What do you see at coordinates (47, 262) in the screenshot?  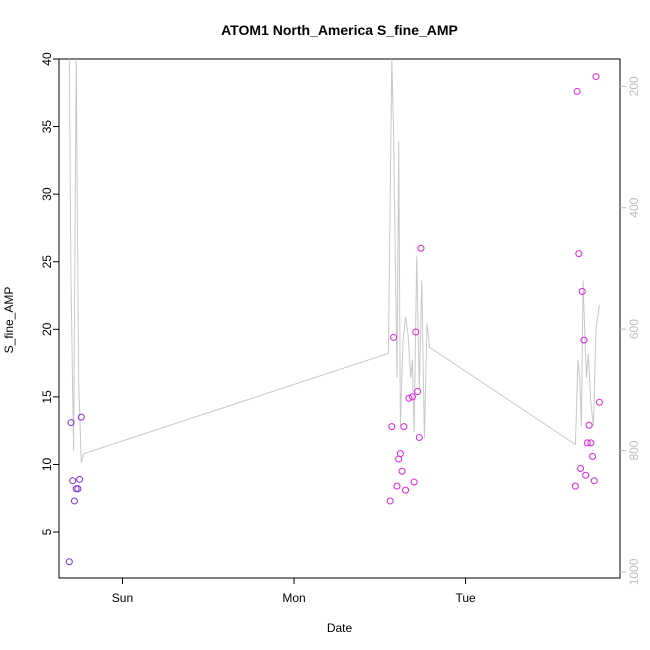 I see `y-tick-label: 25` at bounding box center [47, 262].